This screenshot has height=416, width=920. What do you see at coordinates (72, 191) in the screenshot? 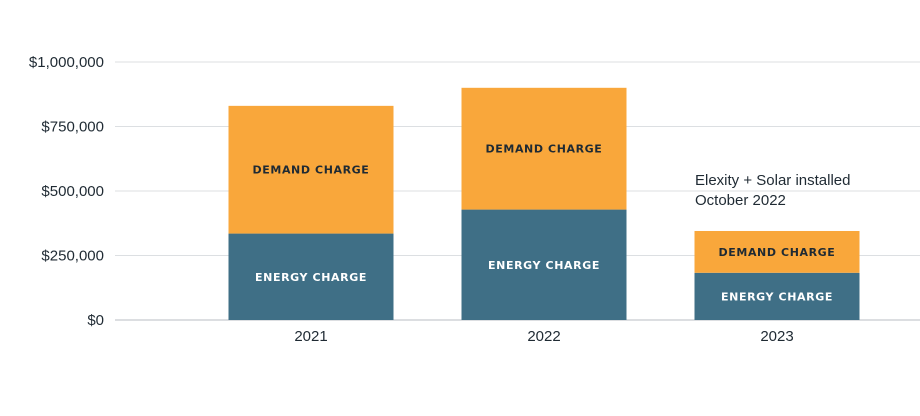
I see `y-tick-label: $500,000` at bounding box center [72, 191].